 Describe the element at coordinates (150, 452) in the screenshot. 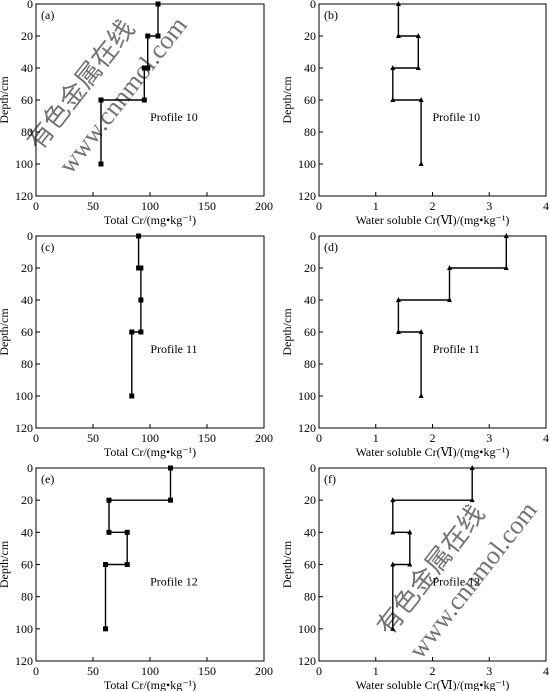

I see `x-axis-label: Total Cr/(mg•kg⁻¹)` at that location.